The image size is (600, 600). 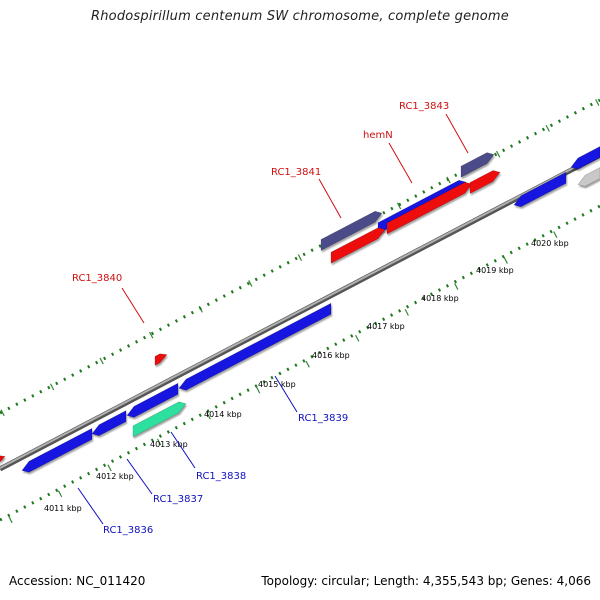 What do you see at coordinates (169, 444) in the screenshot?
I see `scale-label: 4013 kbp` at bounding box center [169, 444].